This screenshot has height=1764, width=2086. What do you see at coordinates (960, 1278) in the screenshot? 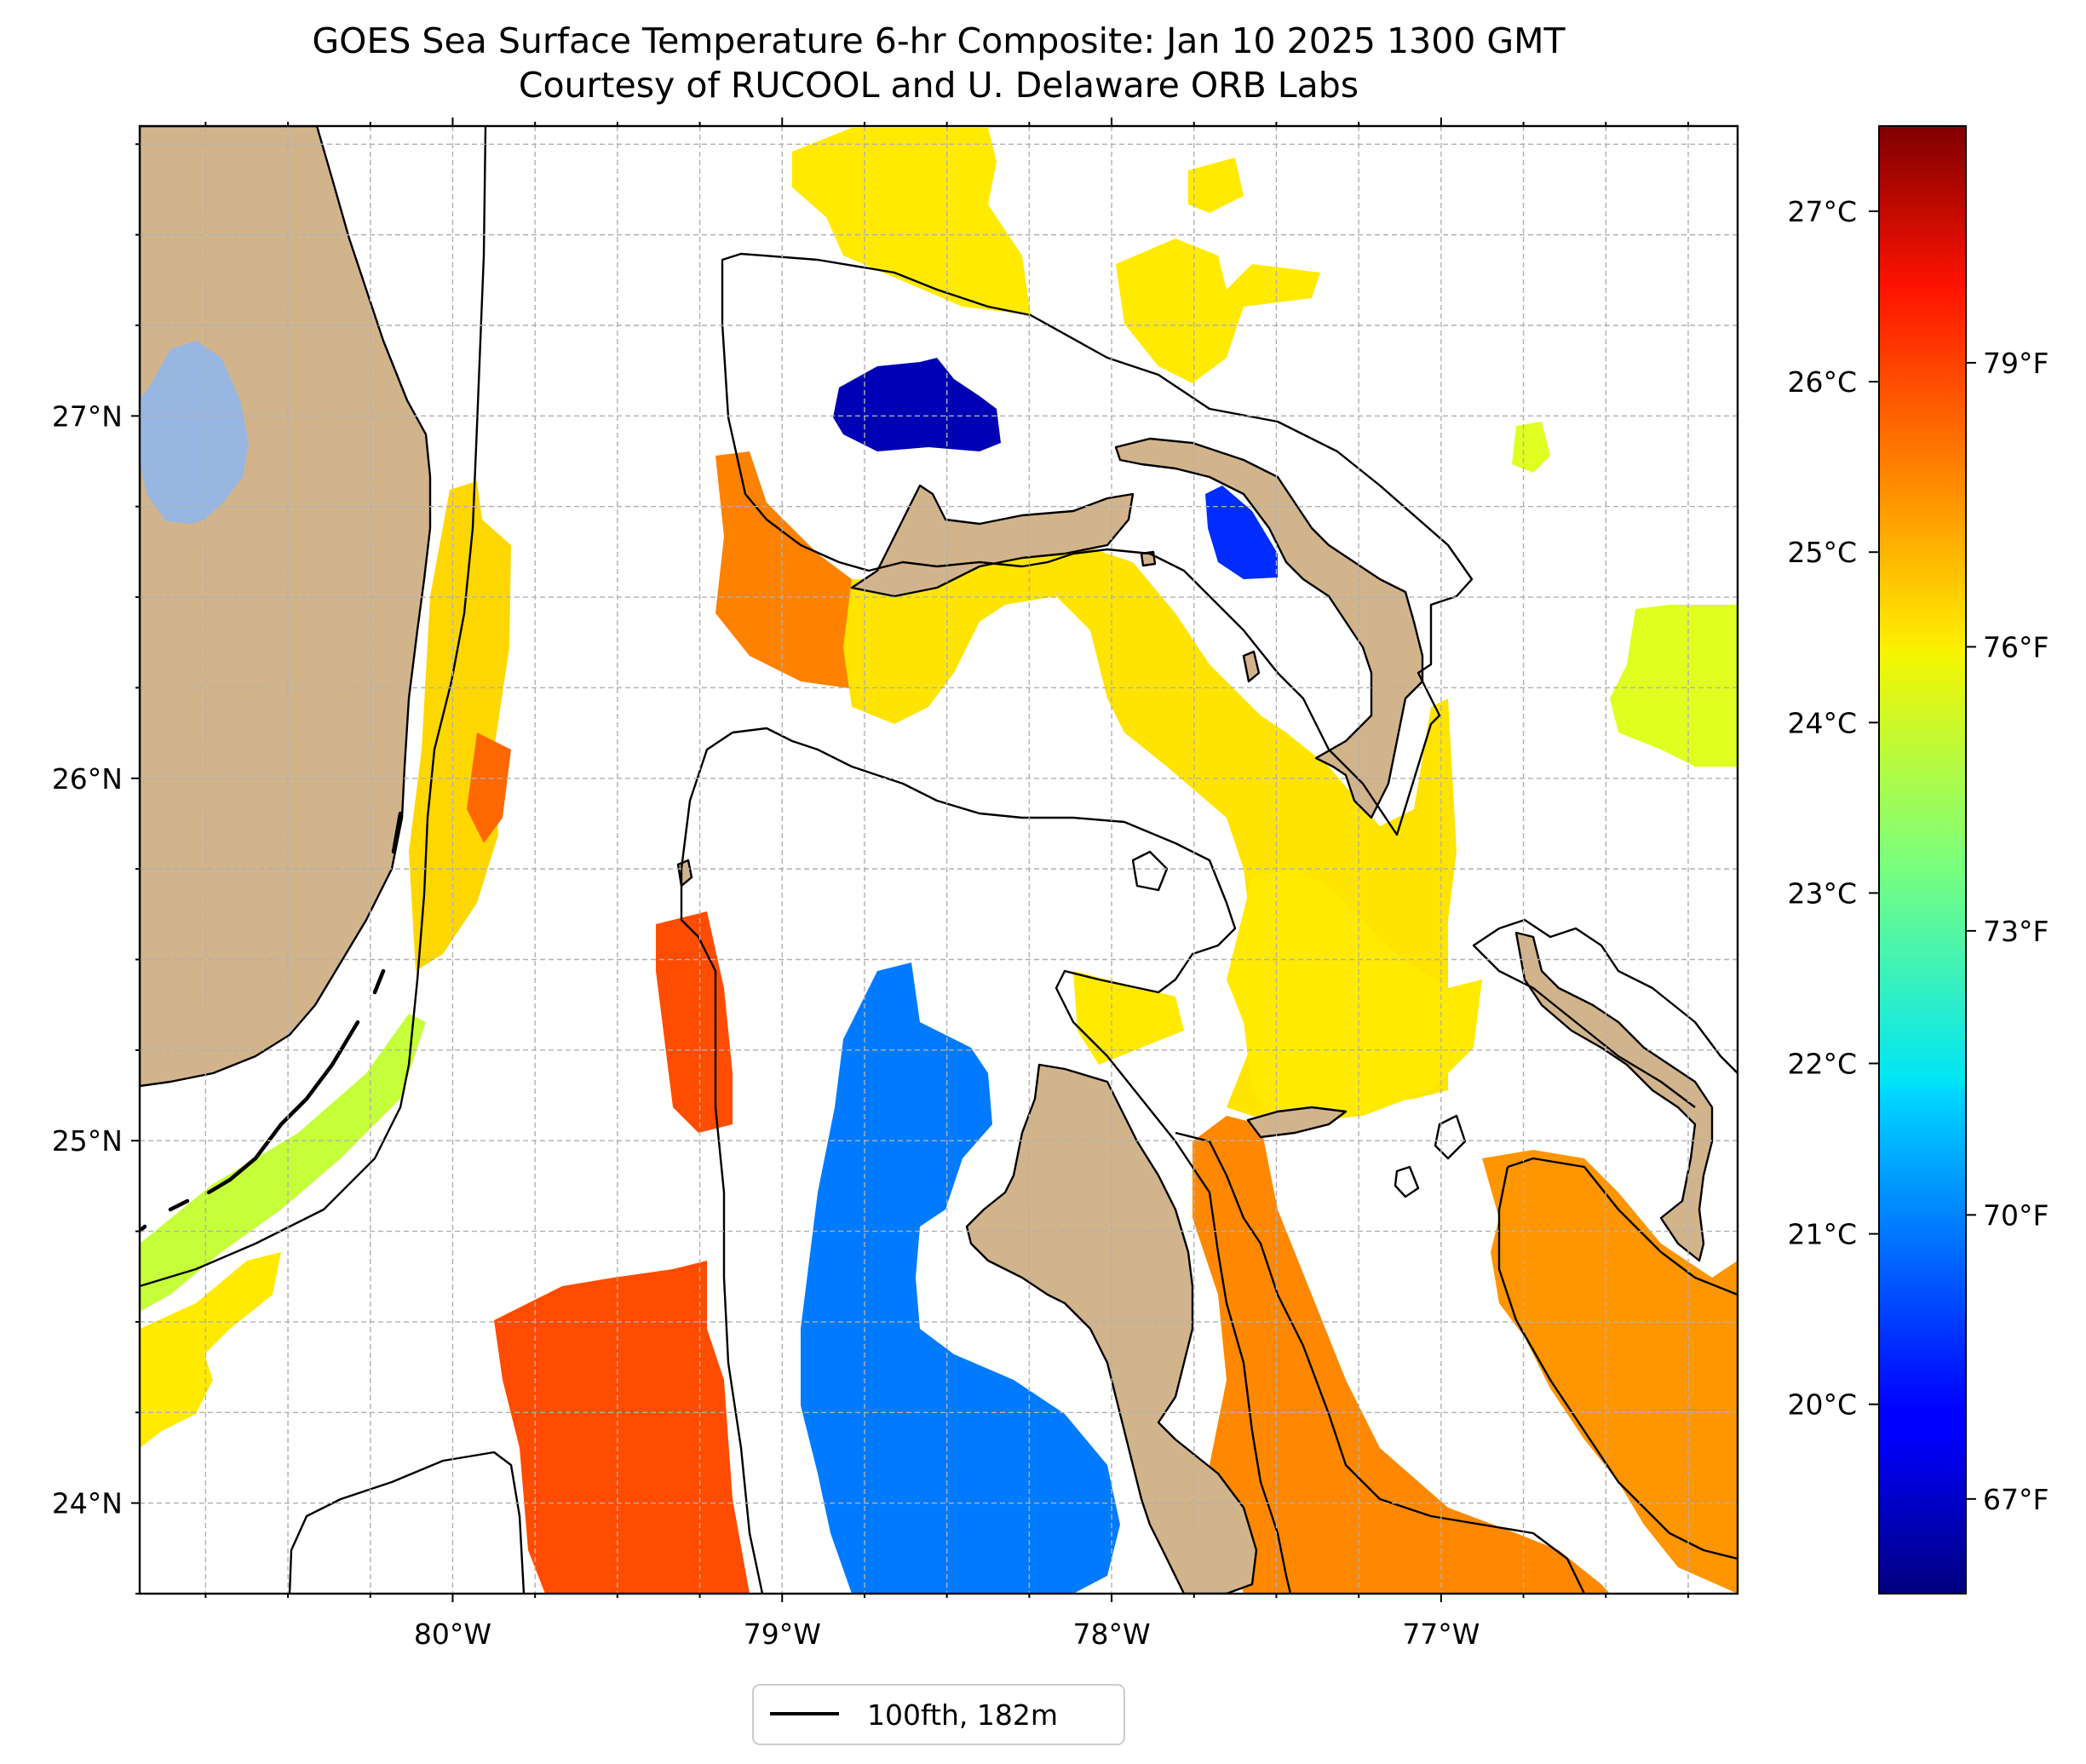
I see `sst-patch-great-bahama-bank-blue` at bounding box center [960, 1278].